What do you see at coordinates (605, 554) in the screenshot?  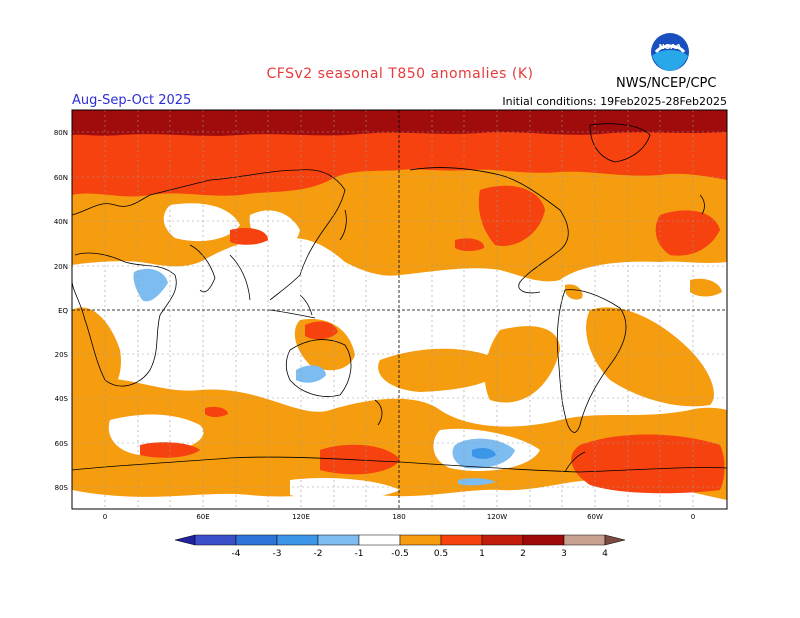 I see `colorbar-label: 4` at bounding box center [605, 554].